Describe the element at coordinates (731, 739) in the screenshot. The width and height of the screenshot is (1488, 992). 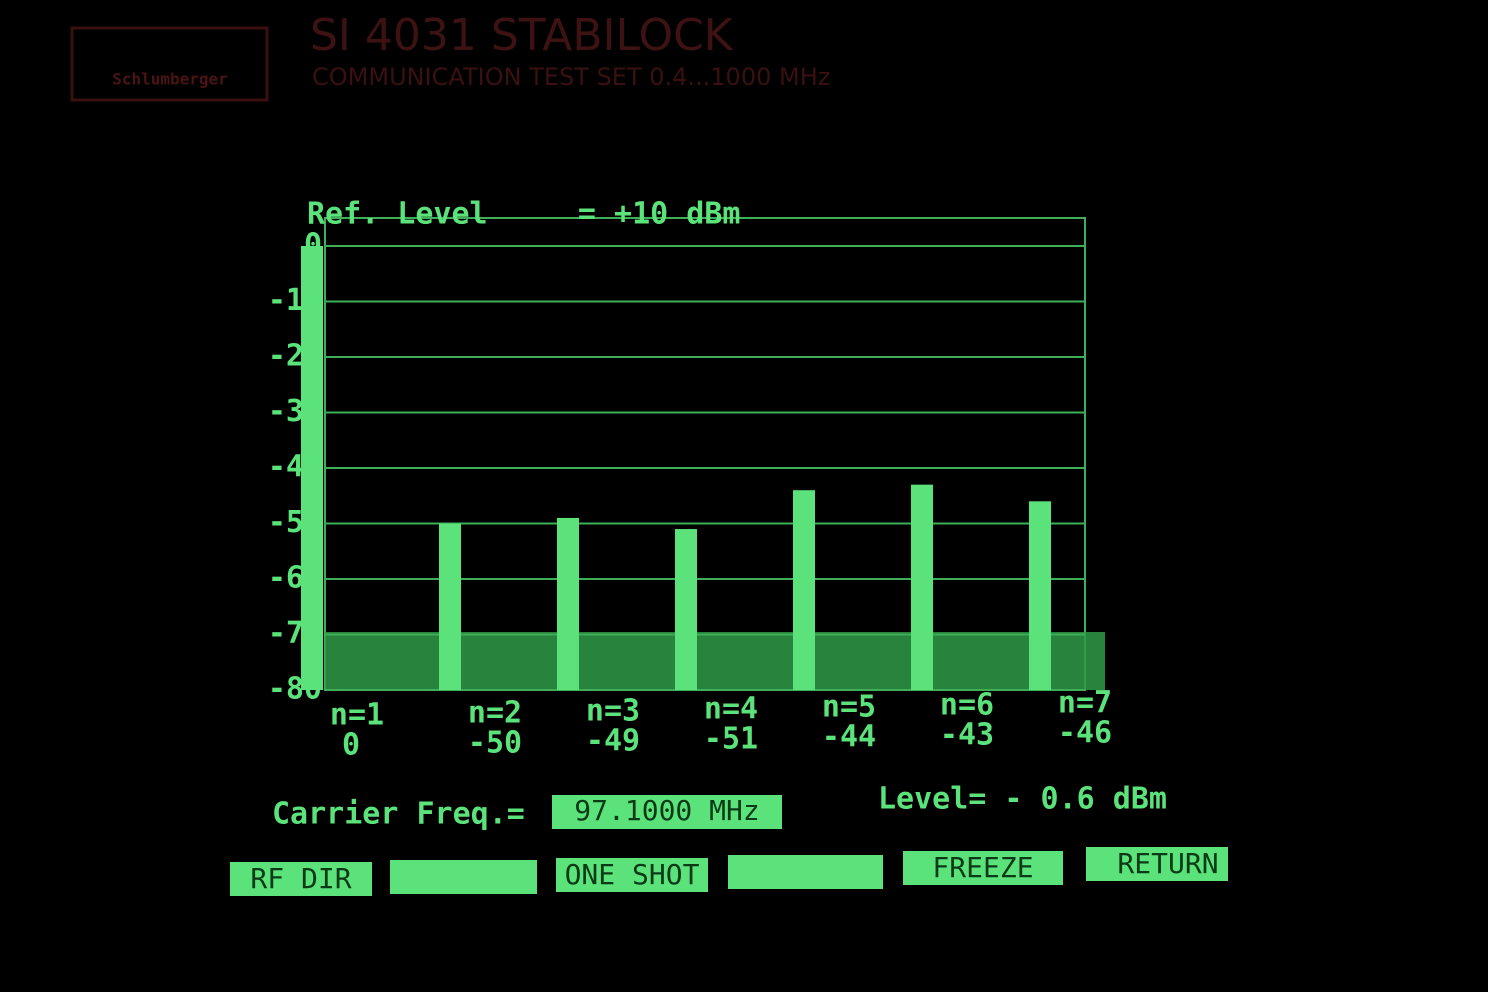
I see `value-label: -51` at that location.